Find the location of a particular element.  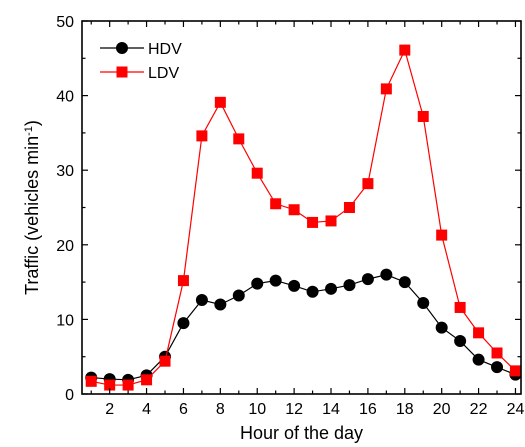

y-tick-label: 0 is located at coordinates (69, 395).